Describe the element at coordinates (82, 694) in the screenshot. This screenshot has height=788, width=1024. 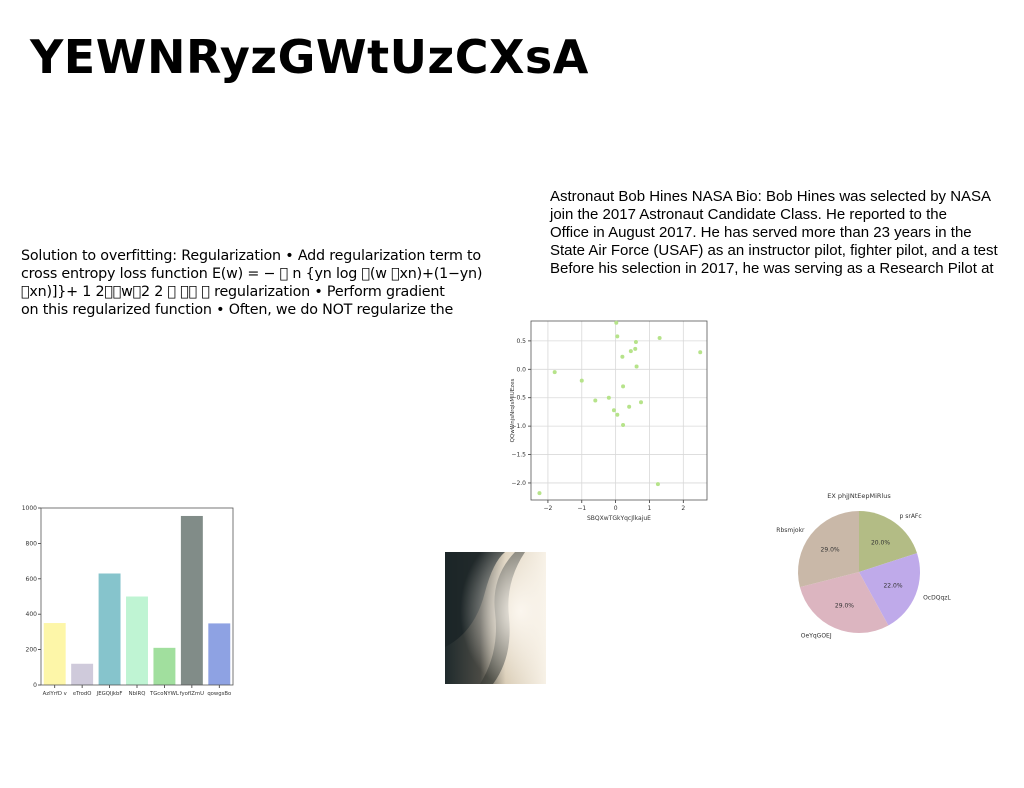
I see `x-tick-label: eTrodO` at that location.